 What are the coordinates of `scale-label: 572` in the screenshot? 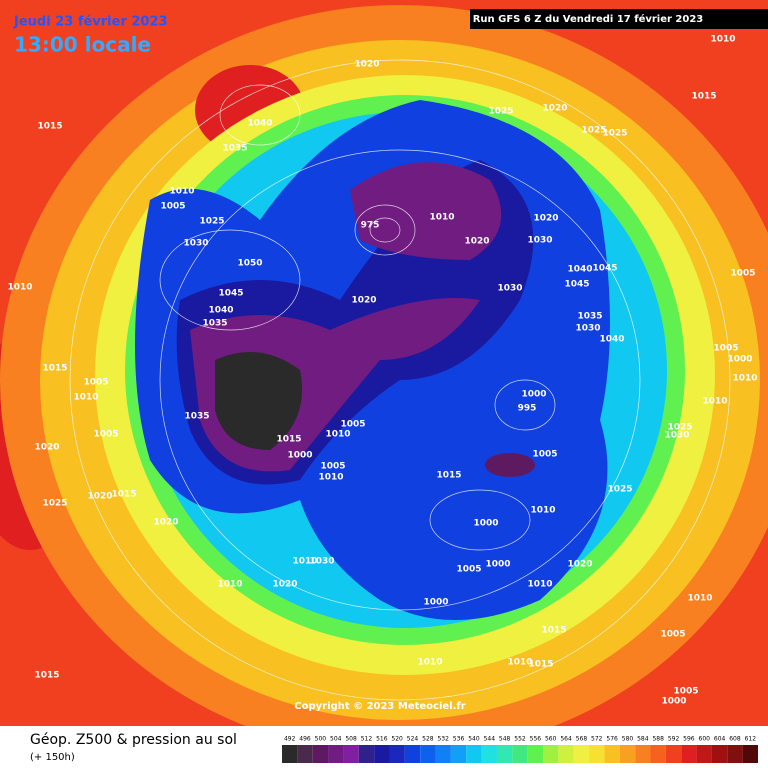 It's located at (597, 739).